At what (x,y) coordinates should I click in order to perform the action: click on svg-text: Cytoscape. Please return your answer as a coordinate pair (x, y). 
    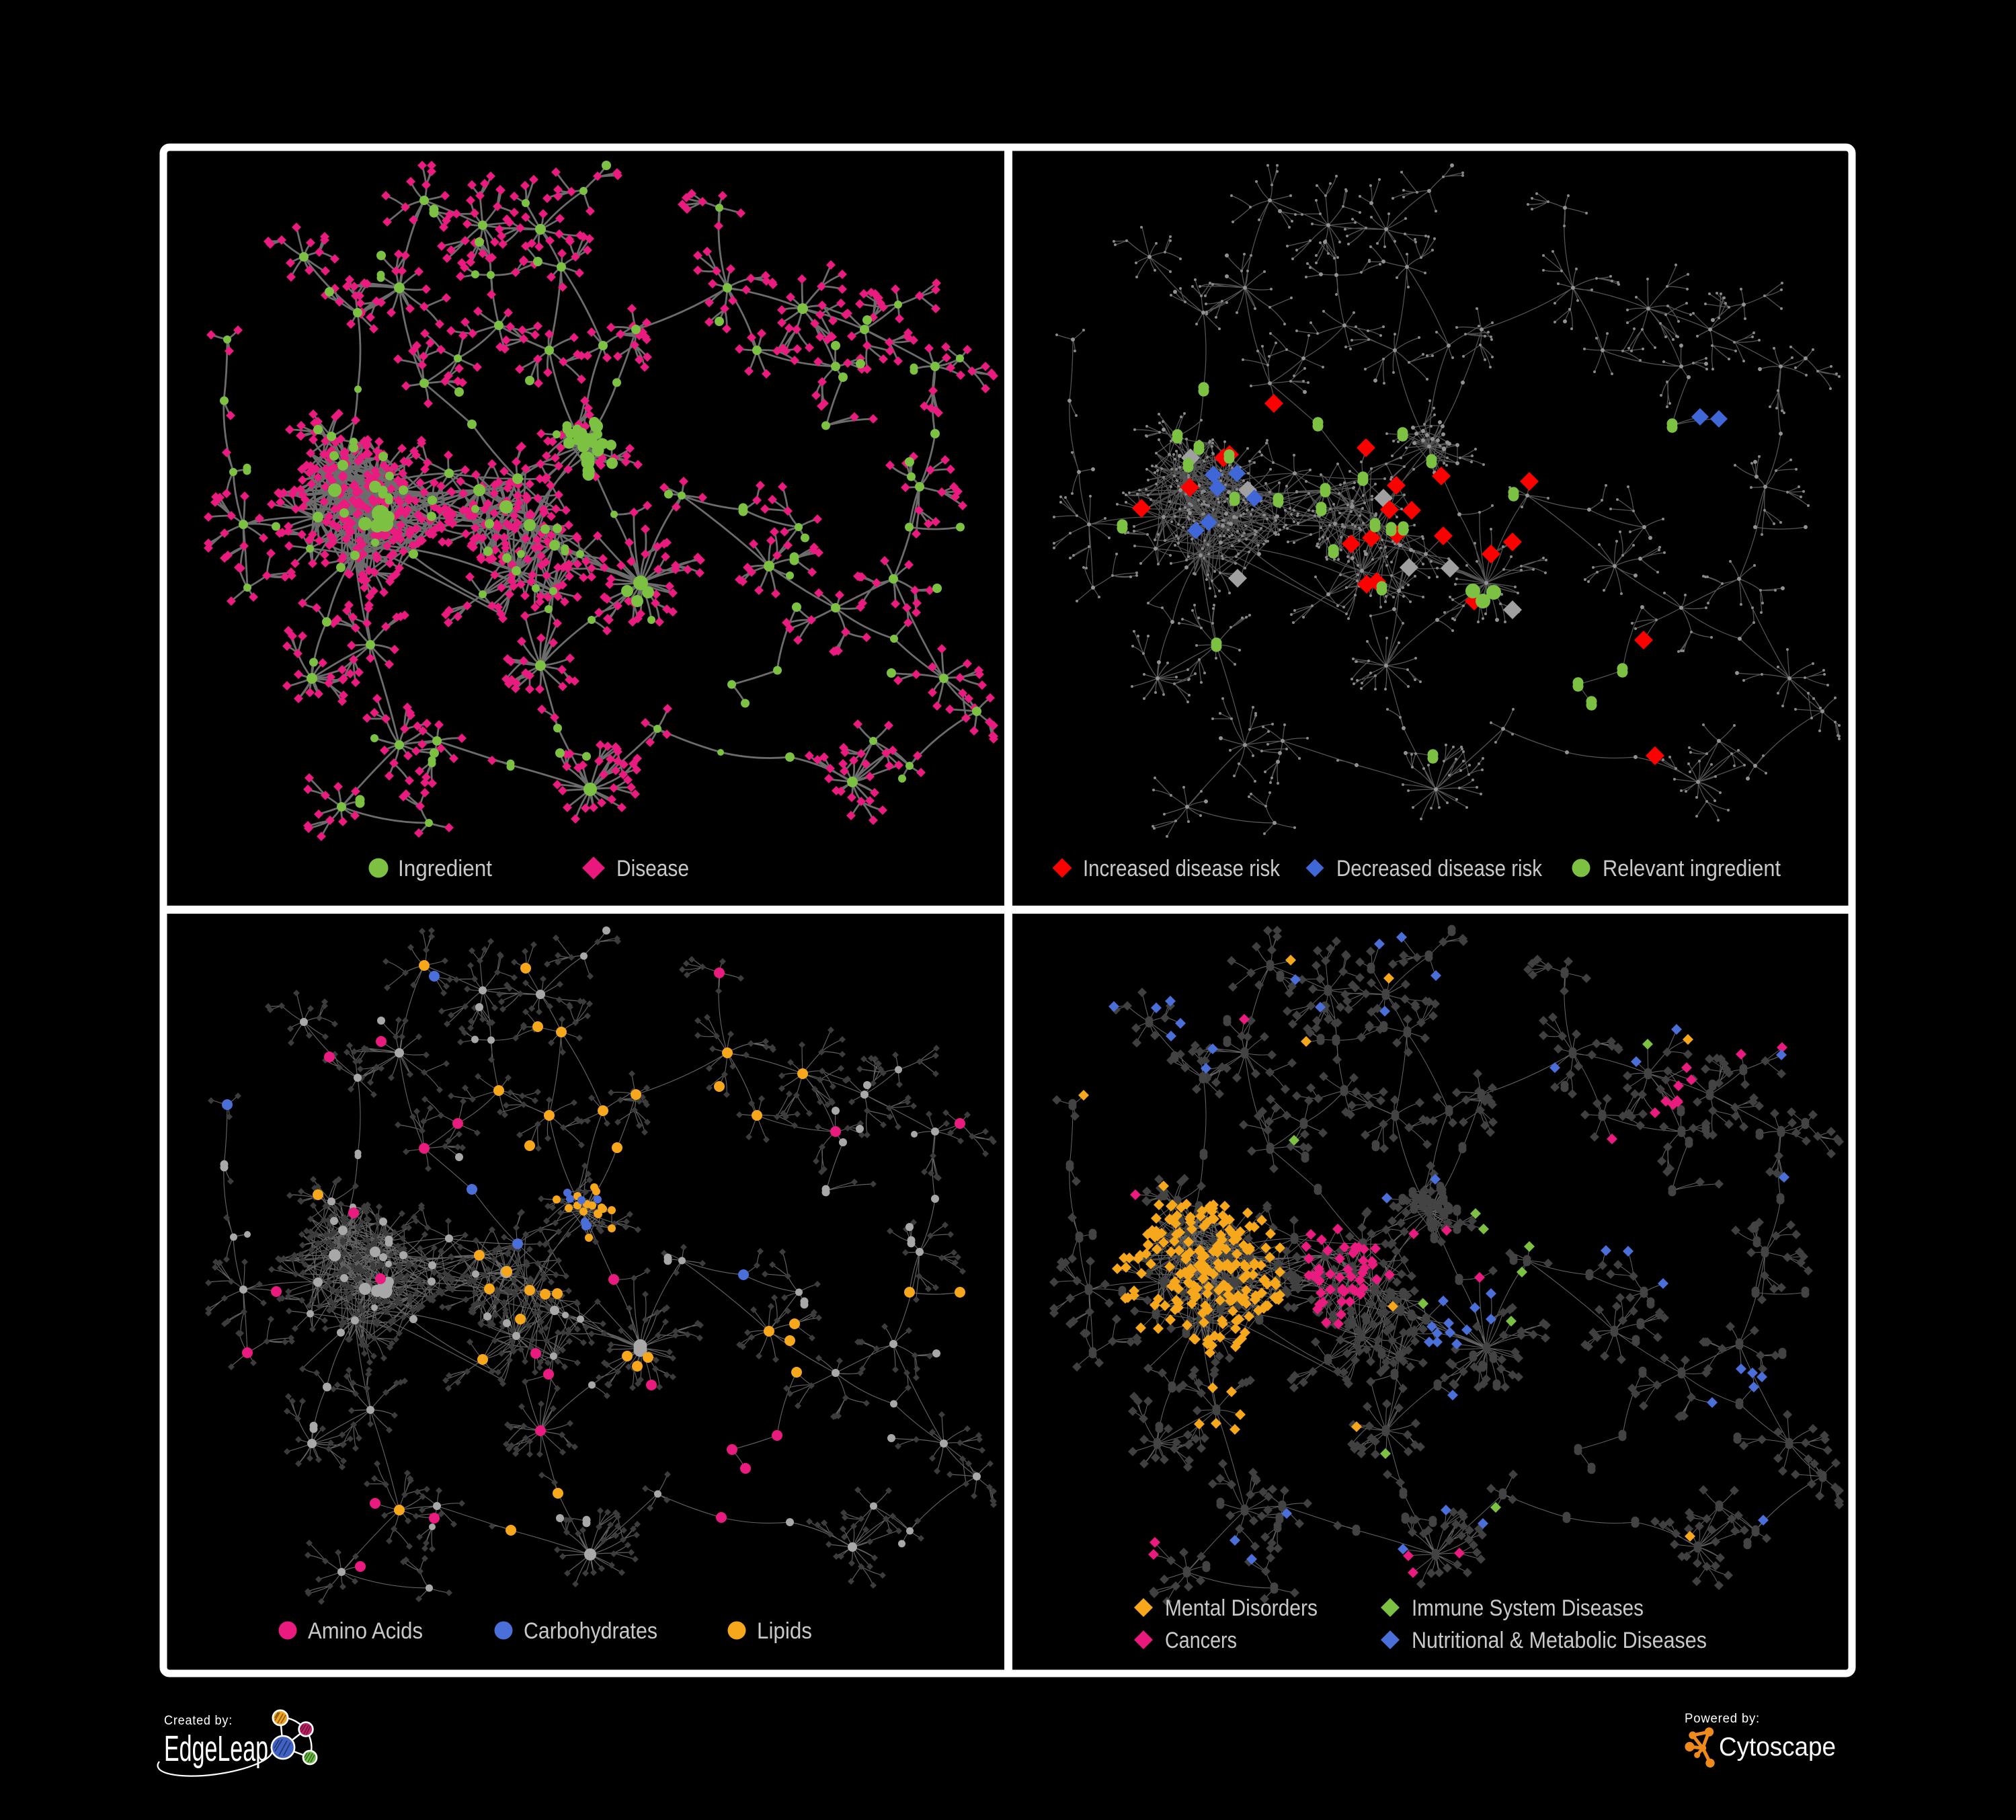
    Looking at the image, I should click on (1777, 1747).